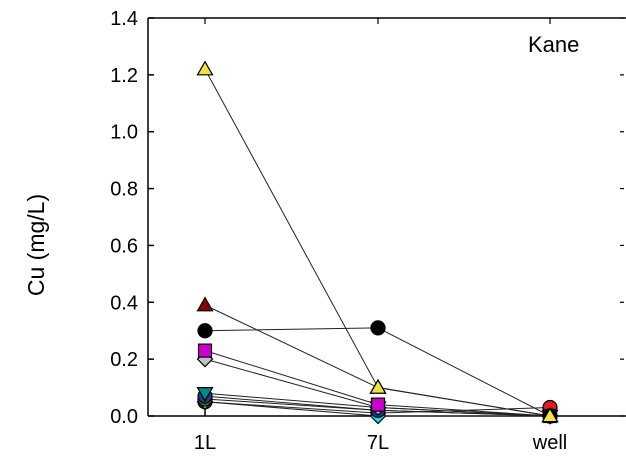 This screenshot has height=458, width=626. I want to click on y-tick-label: 1.2, so click(124, 76).